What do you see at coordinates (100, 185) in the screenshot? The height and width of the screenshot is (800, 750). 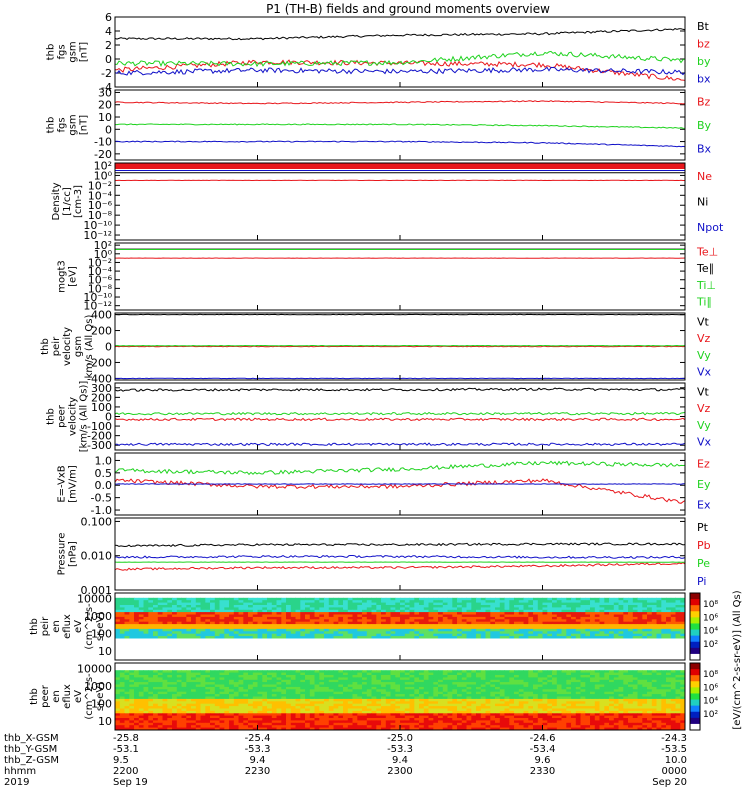 I see `ytick-label: 10⁻²` at bounding box center [100, 185].